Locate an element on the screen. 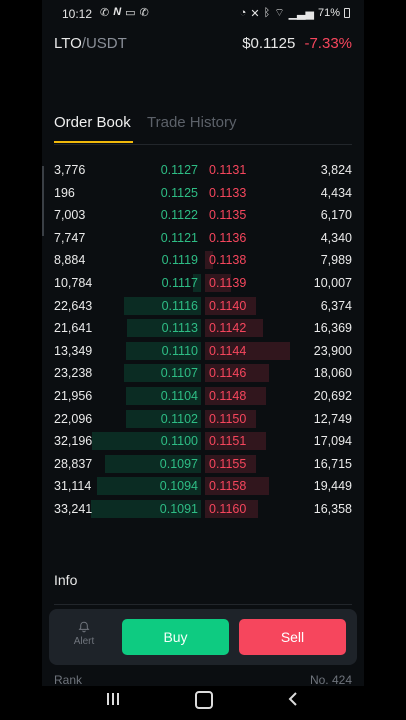 The image size is (406, 720). ask-quantity: 4,340 is located at coordinates (336, 237).